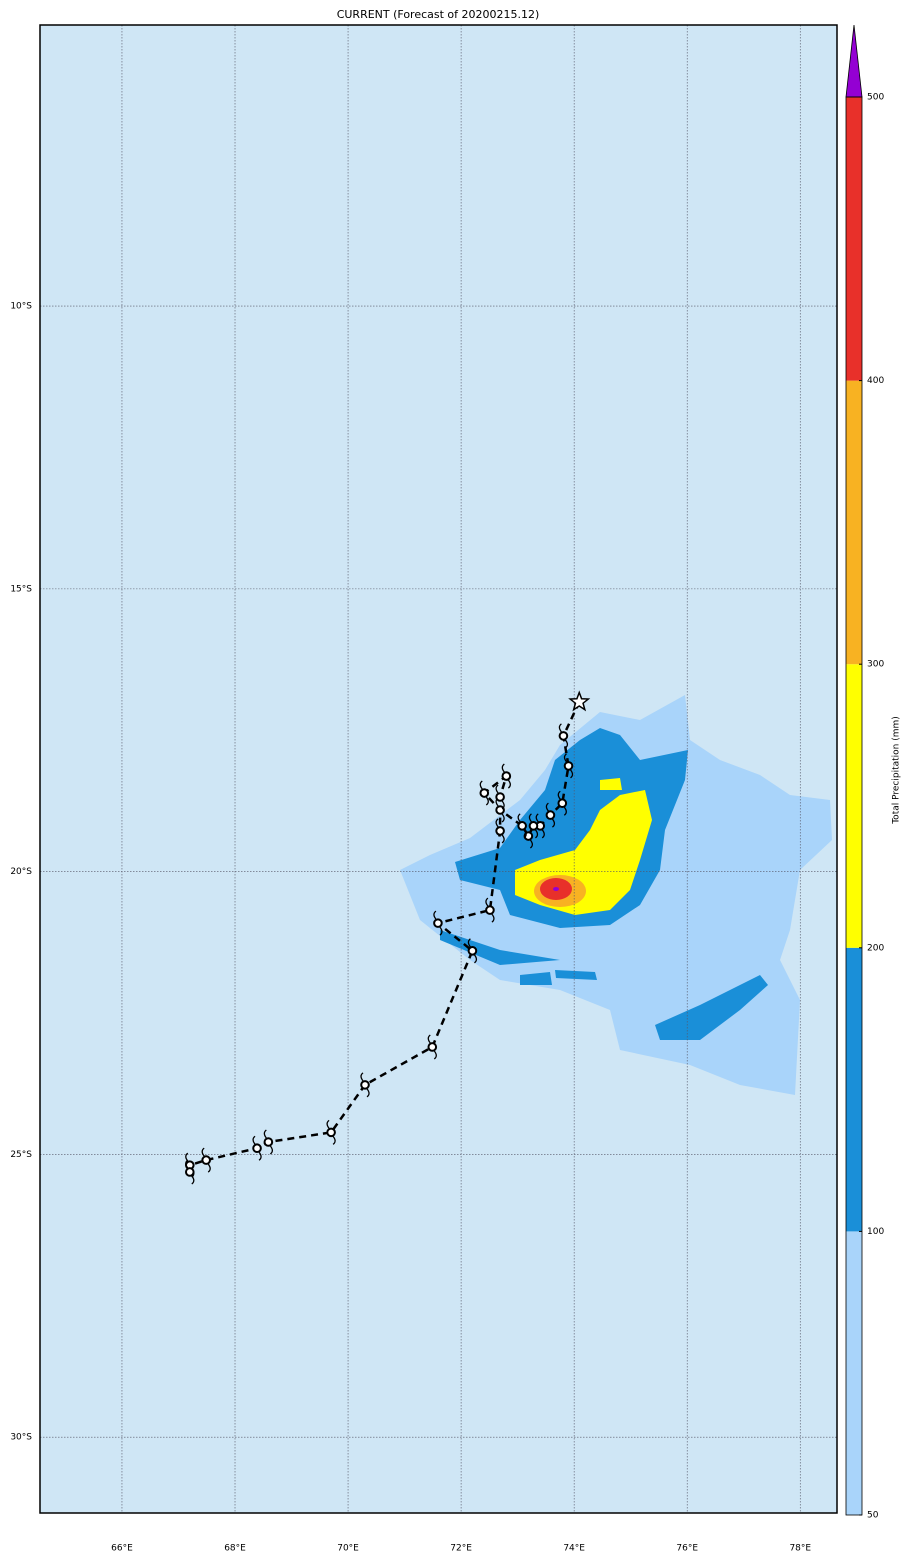 The width and height of the screenshot is (912, 1561). I want to click on colorbar-frame, so click(854, 806).